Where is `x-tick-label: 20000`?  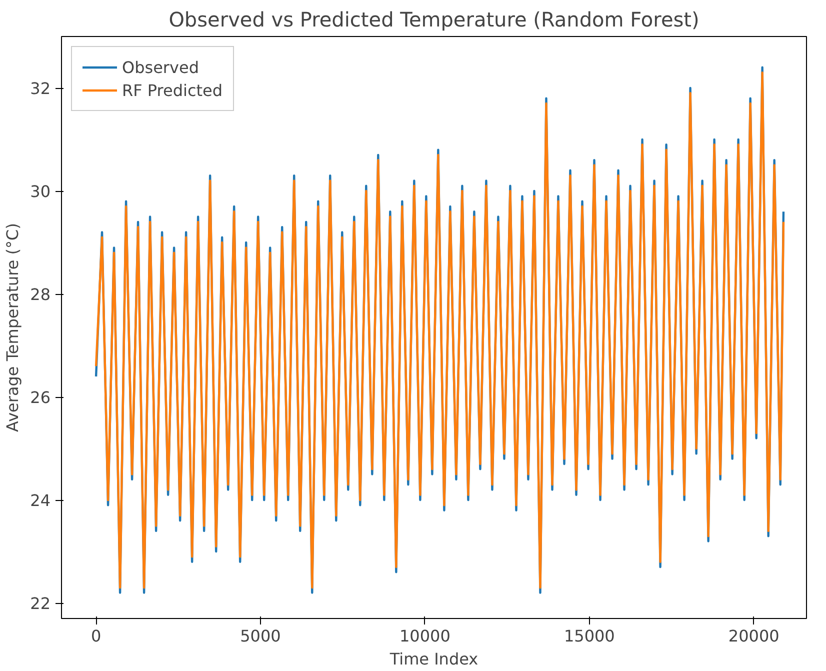 x-tick-label: 20000 is located at coordinates (754, 636).